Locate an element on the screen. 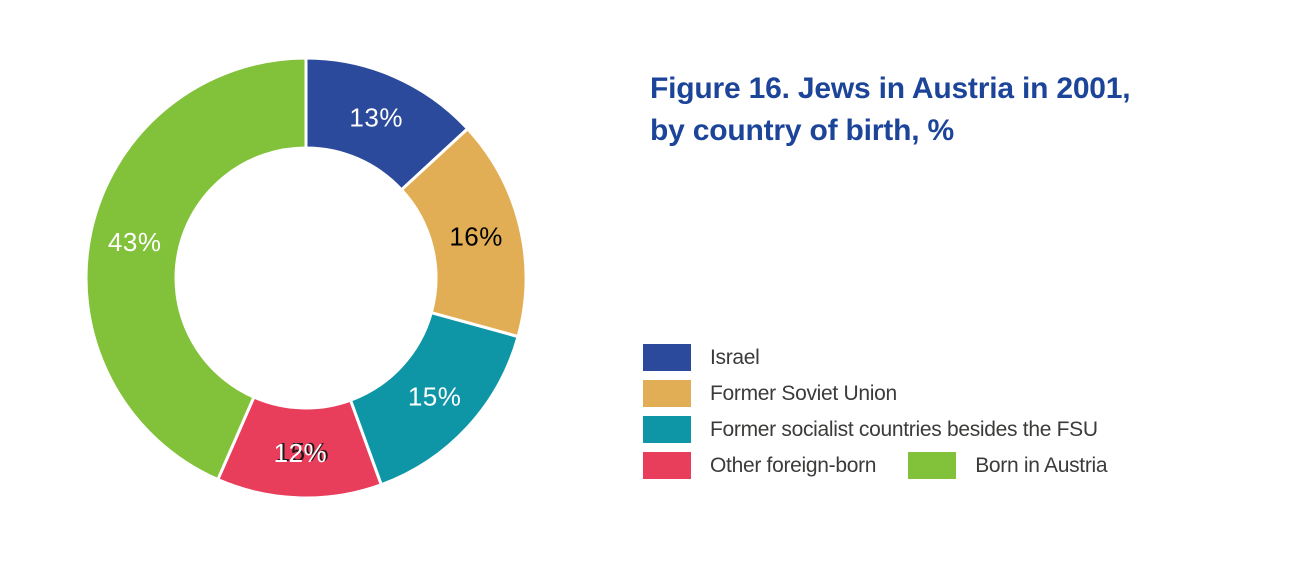 This screenshot has height=561, width=1292. slice-label-other-foreign-born: 12% is located at coordinates (301, 453).